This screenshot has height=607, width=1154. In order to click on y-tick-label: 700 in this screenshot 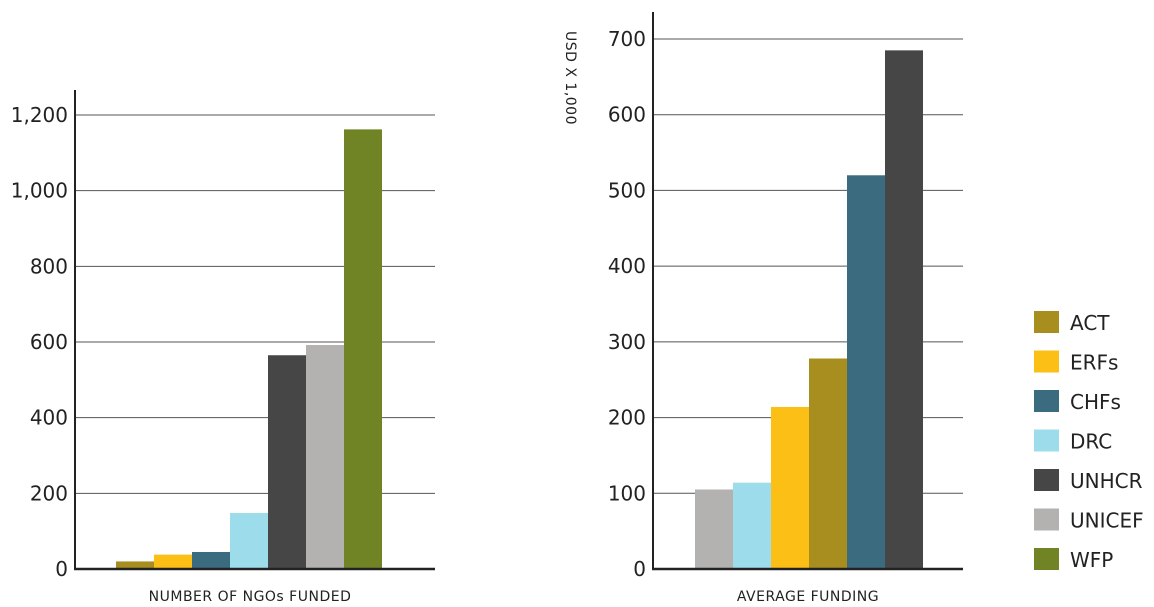, I will do `click(627, 39)`.